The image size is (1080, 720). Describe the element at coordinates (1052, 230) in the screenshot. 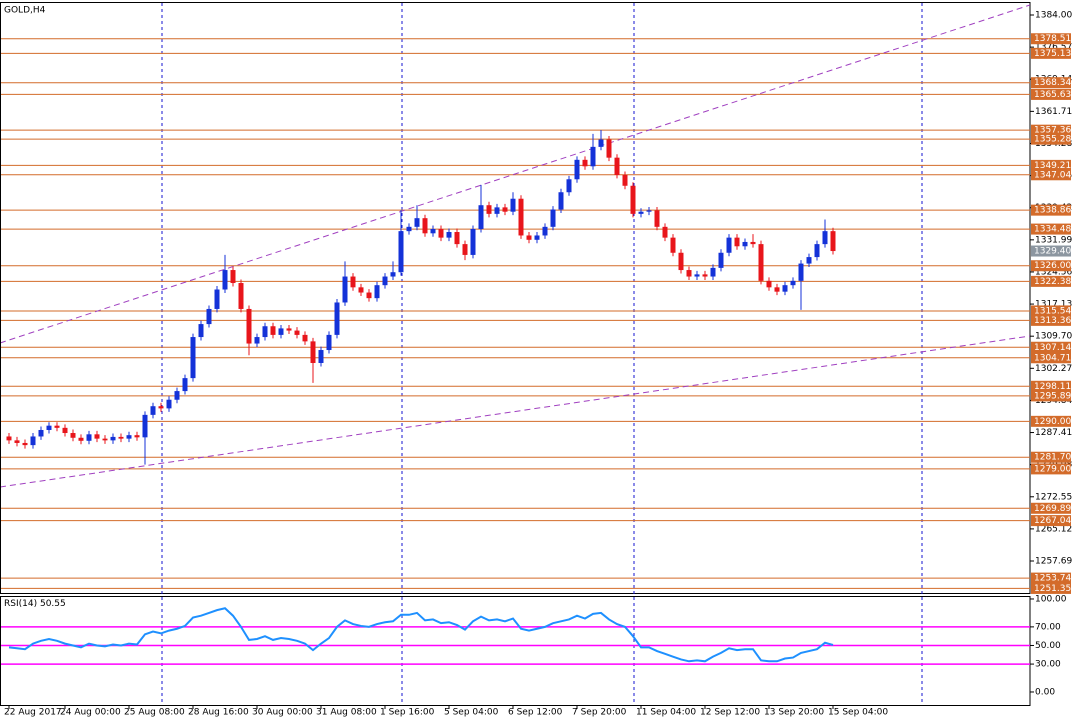

I see `level-label: 1334.48` at that location.